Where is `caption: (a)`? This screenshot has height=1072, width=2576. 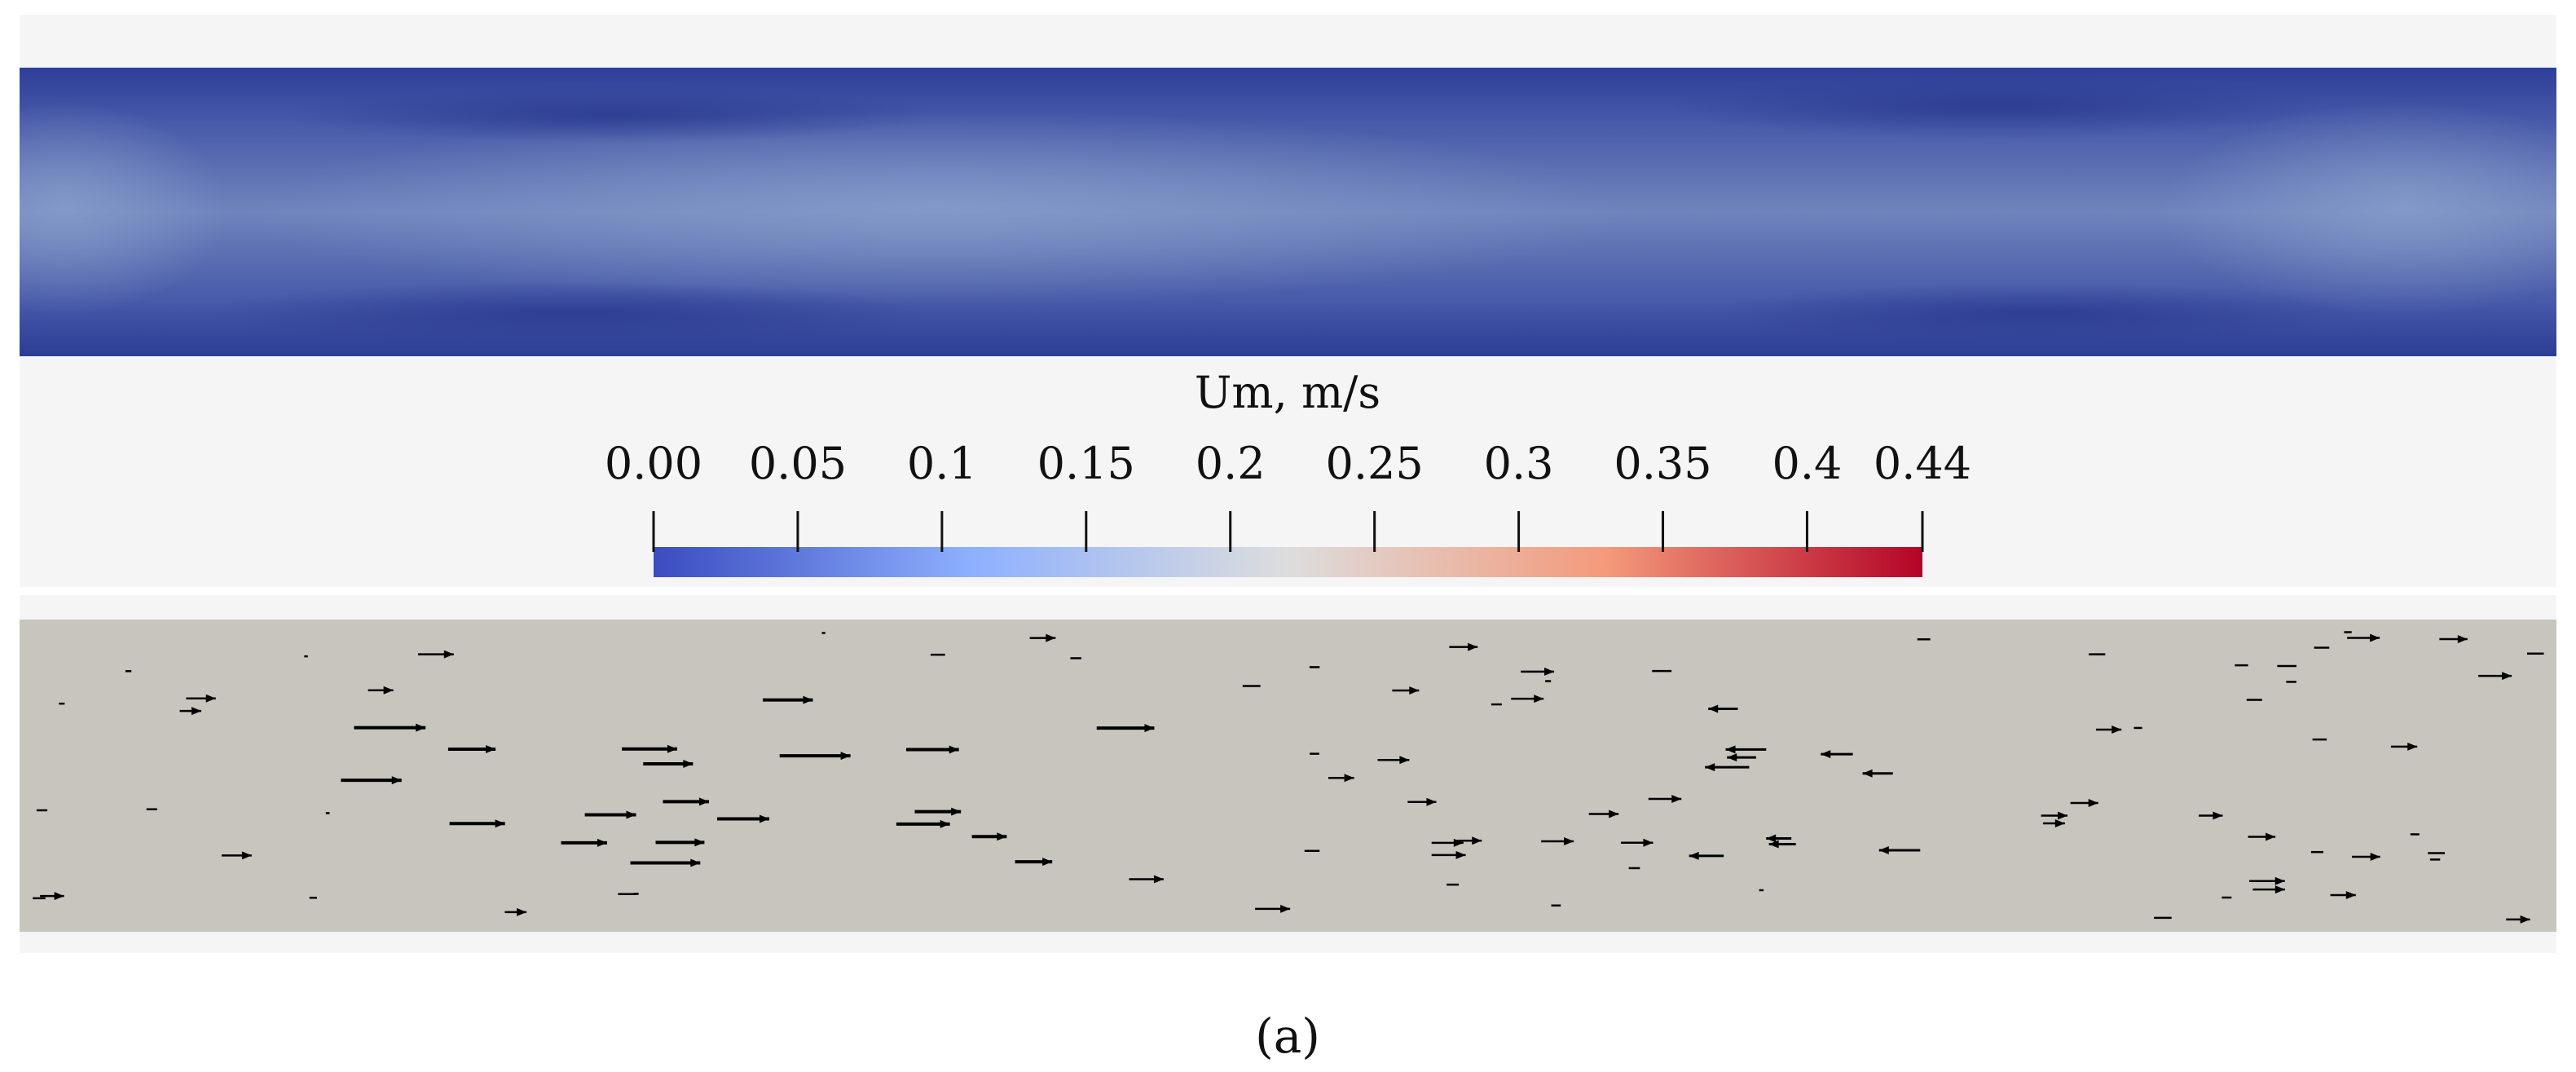 caption: (a) is located at coordinates (1287, 1036).